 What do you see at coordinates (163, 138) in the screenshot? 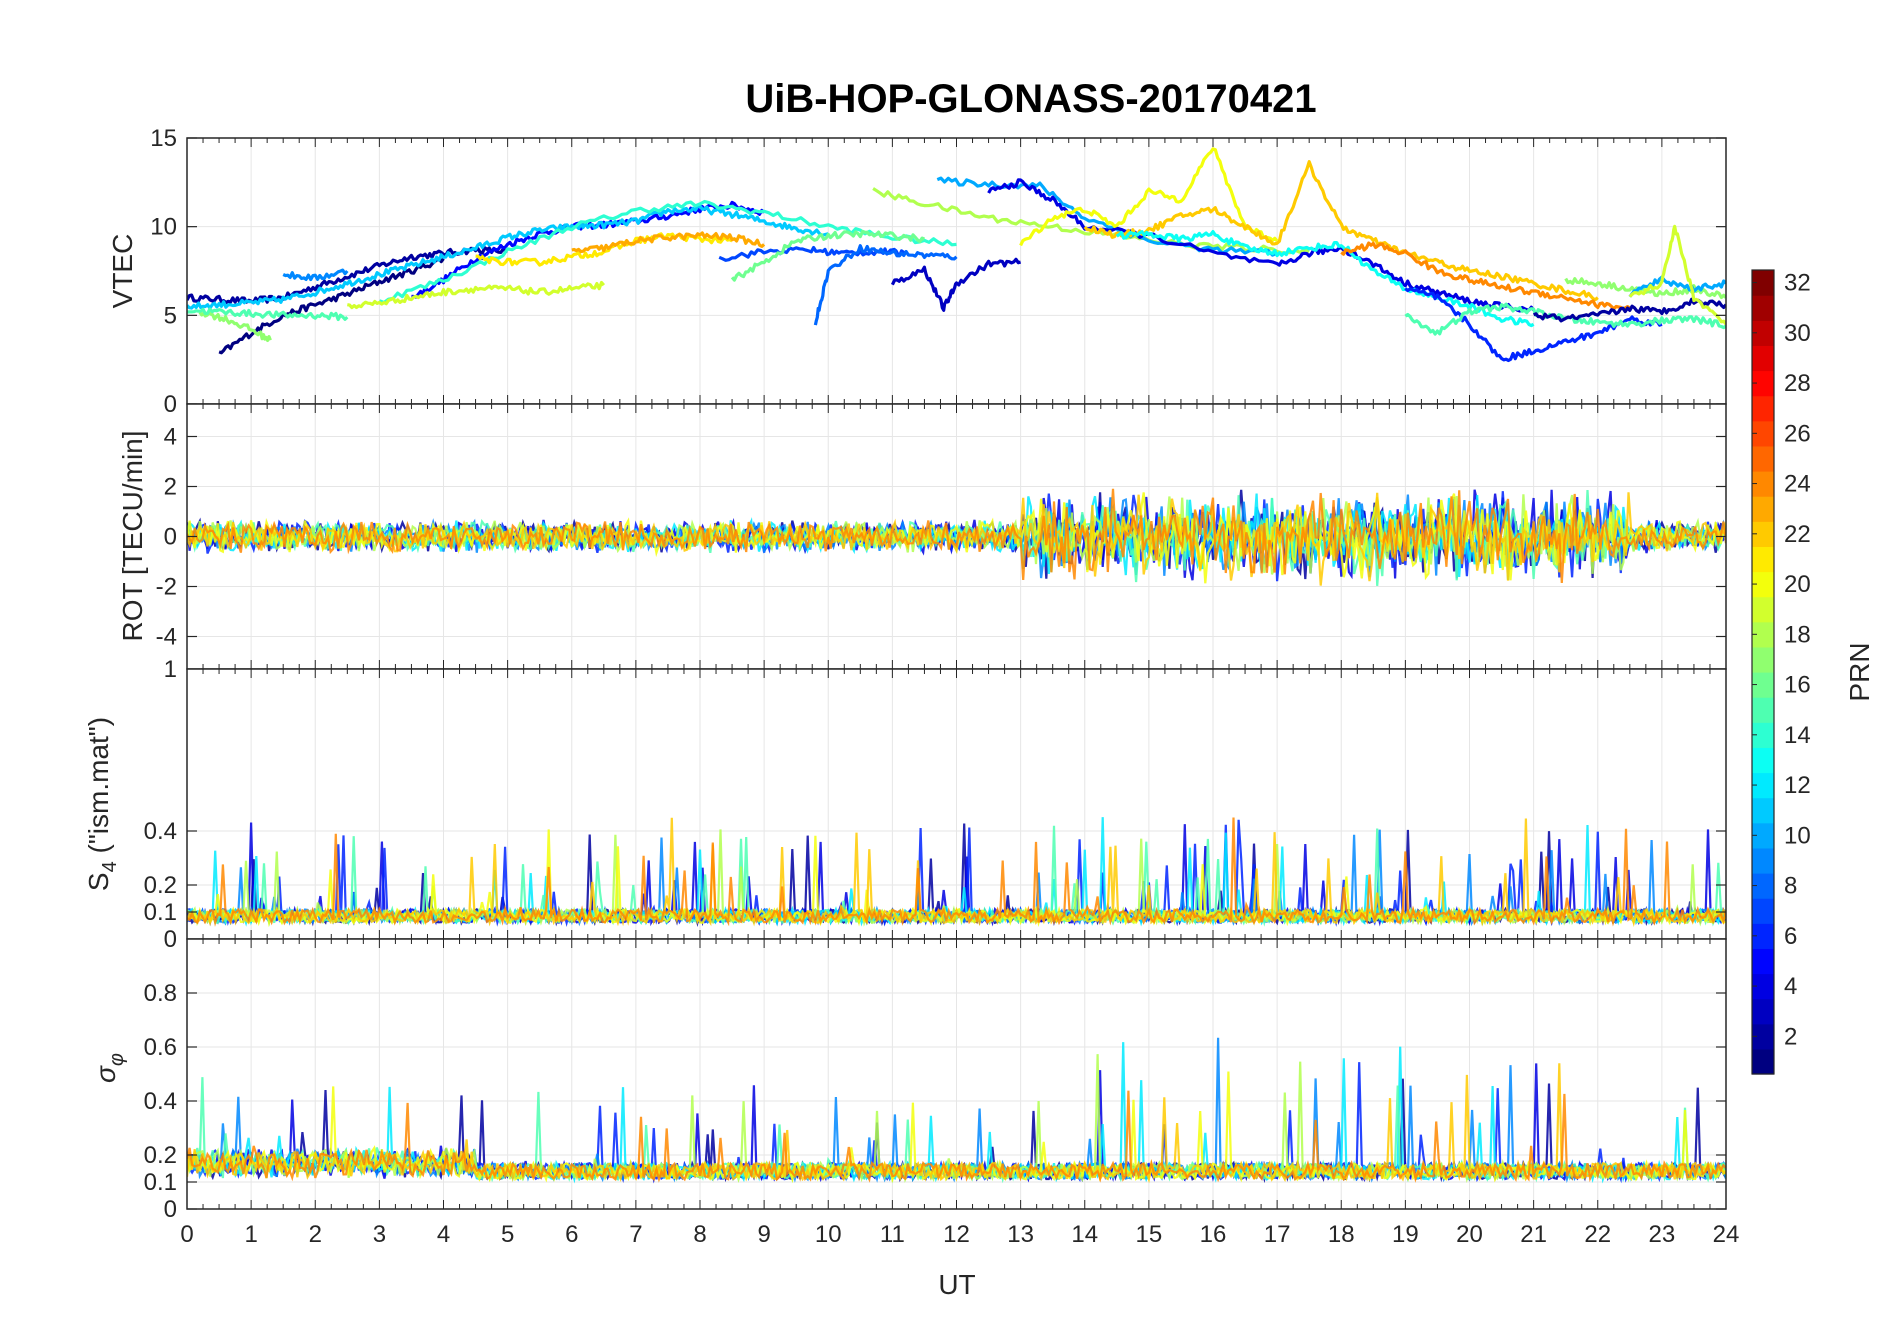
I see `vtec-ytick-label-3: 15` at bounding box center [163, 138].